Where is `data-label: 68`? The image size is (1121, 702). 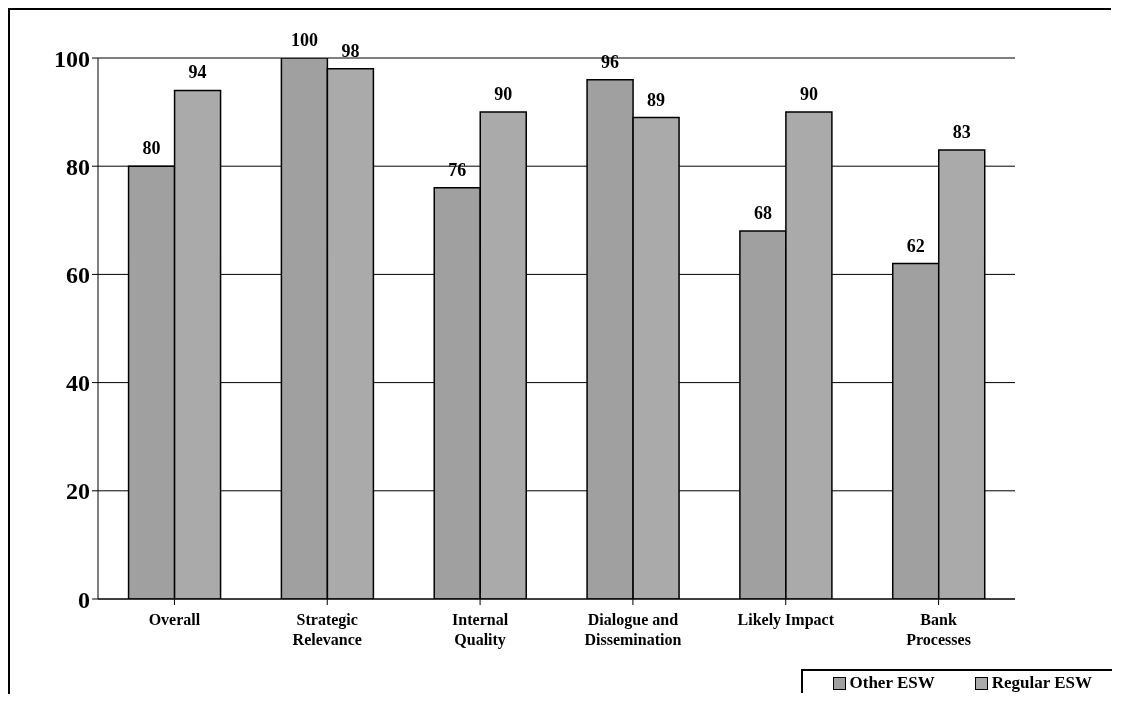
data-label: 68 is located at coordinates (762, 213).